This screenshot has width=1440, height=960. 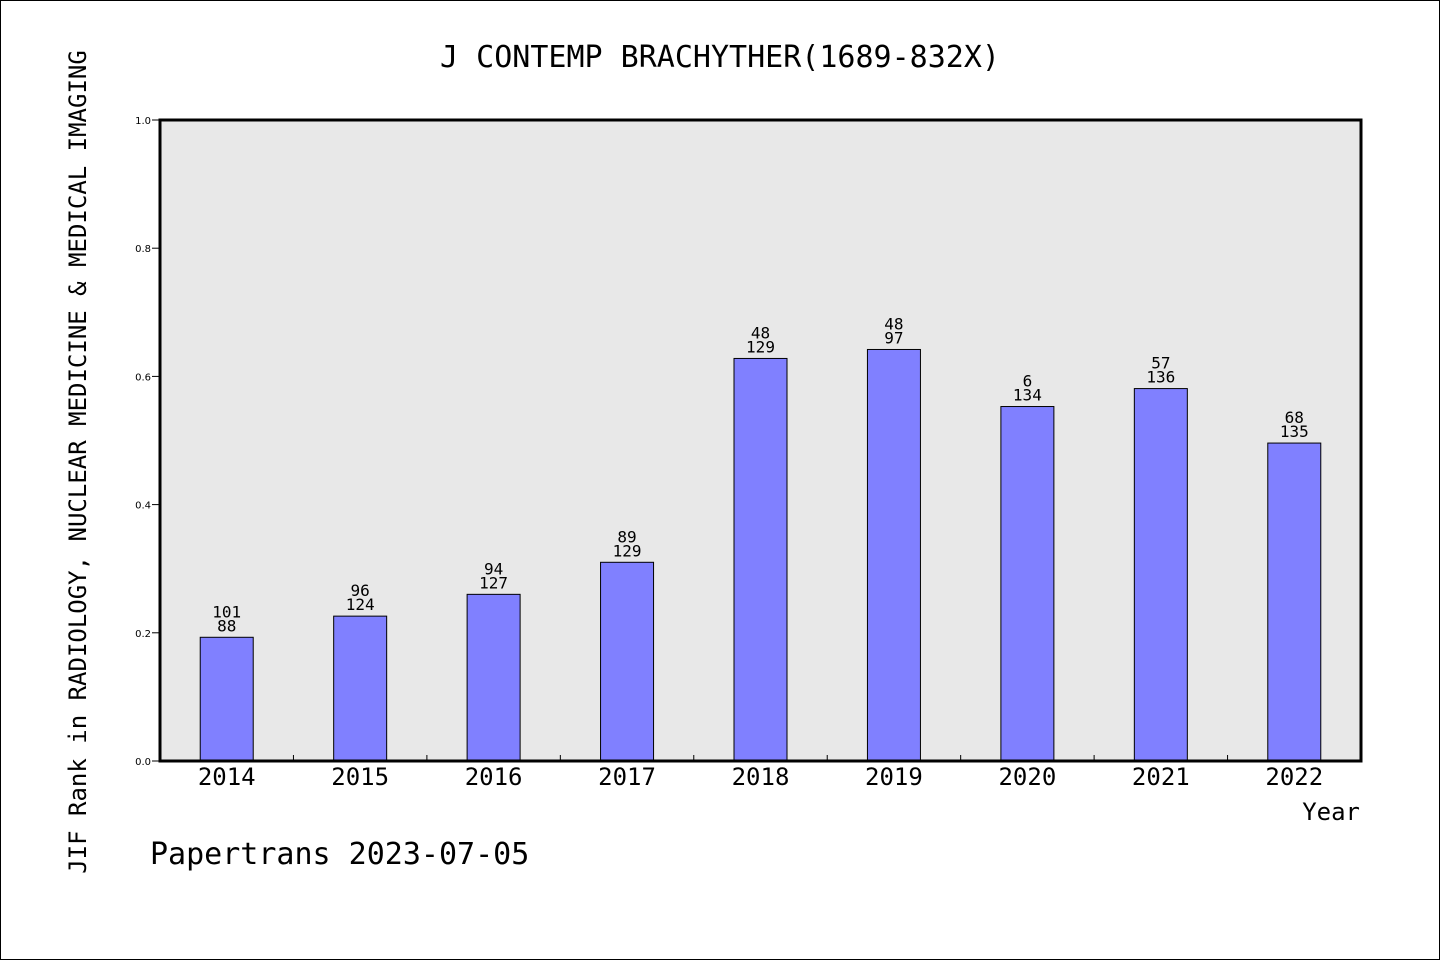 What do you see at coordinates (226, 699) in the screenshot?
I see `bar-2014` at bounding box center [226, 699].